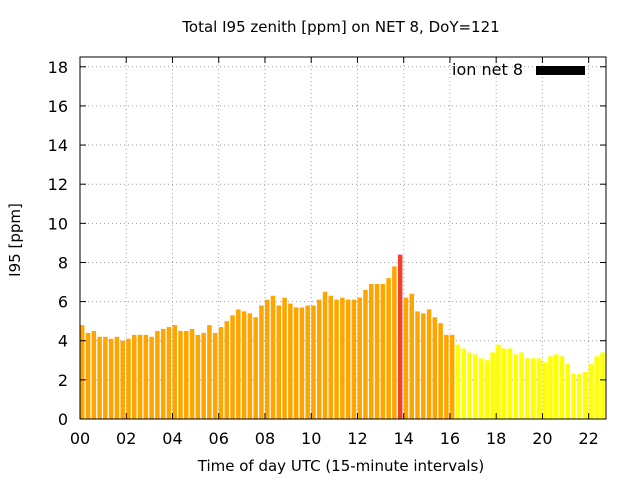 The width and height of the screenshot is (640, 480). I want to click on x-tick-label: 02, so click(126, 438).